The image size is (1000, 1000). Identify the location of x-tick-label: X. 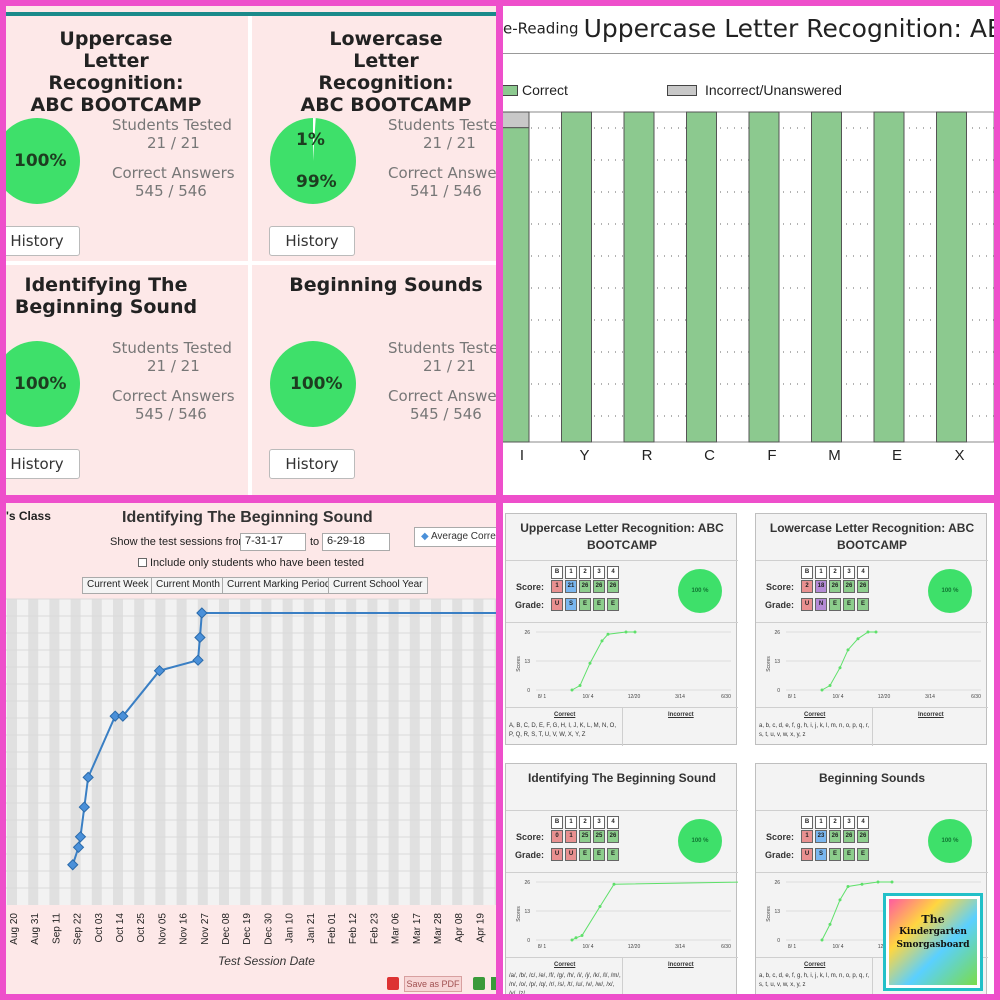
(959, 455).